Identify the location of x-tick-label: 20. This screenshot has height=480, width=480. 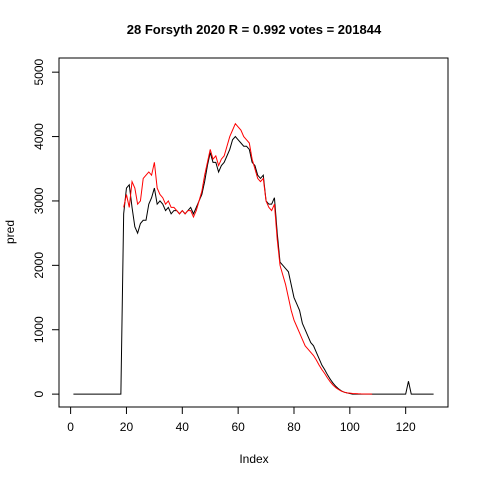
(127, 427).